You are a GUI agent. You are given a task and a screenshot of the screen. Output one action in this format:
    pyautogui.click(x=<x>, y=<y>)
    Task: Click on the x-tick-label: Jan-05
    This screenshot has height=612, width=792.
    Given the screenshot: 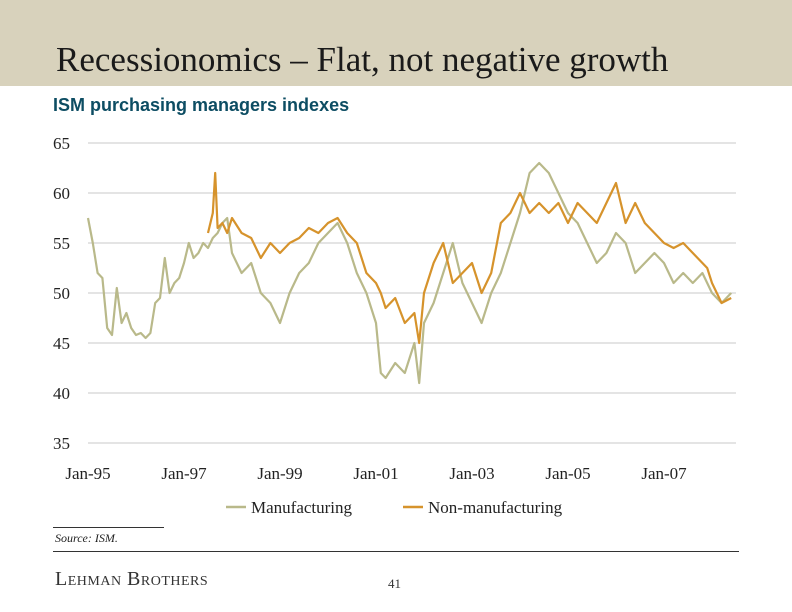 What is the action you would take?
    pyautogui.click(x=567, y=473)
    